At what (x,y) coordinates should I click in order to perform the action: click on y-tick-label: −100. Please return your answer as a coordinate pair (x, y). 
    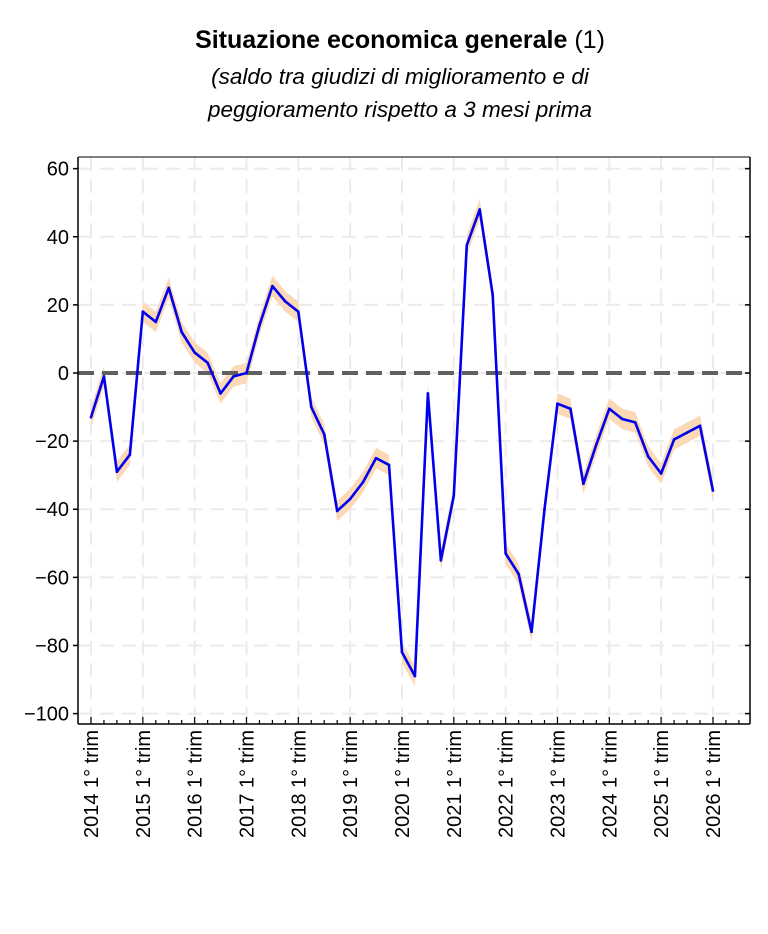
    Looking at the image, I should click on (46, 715).